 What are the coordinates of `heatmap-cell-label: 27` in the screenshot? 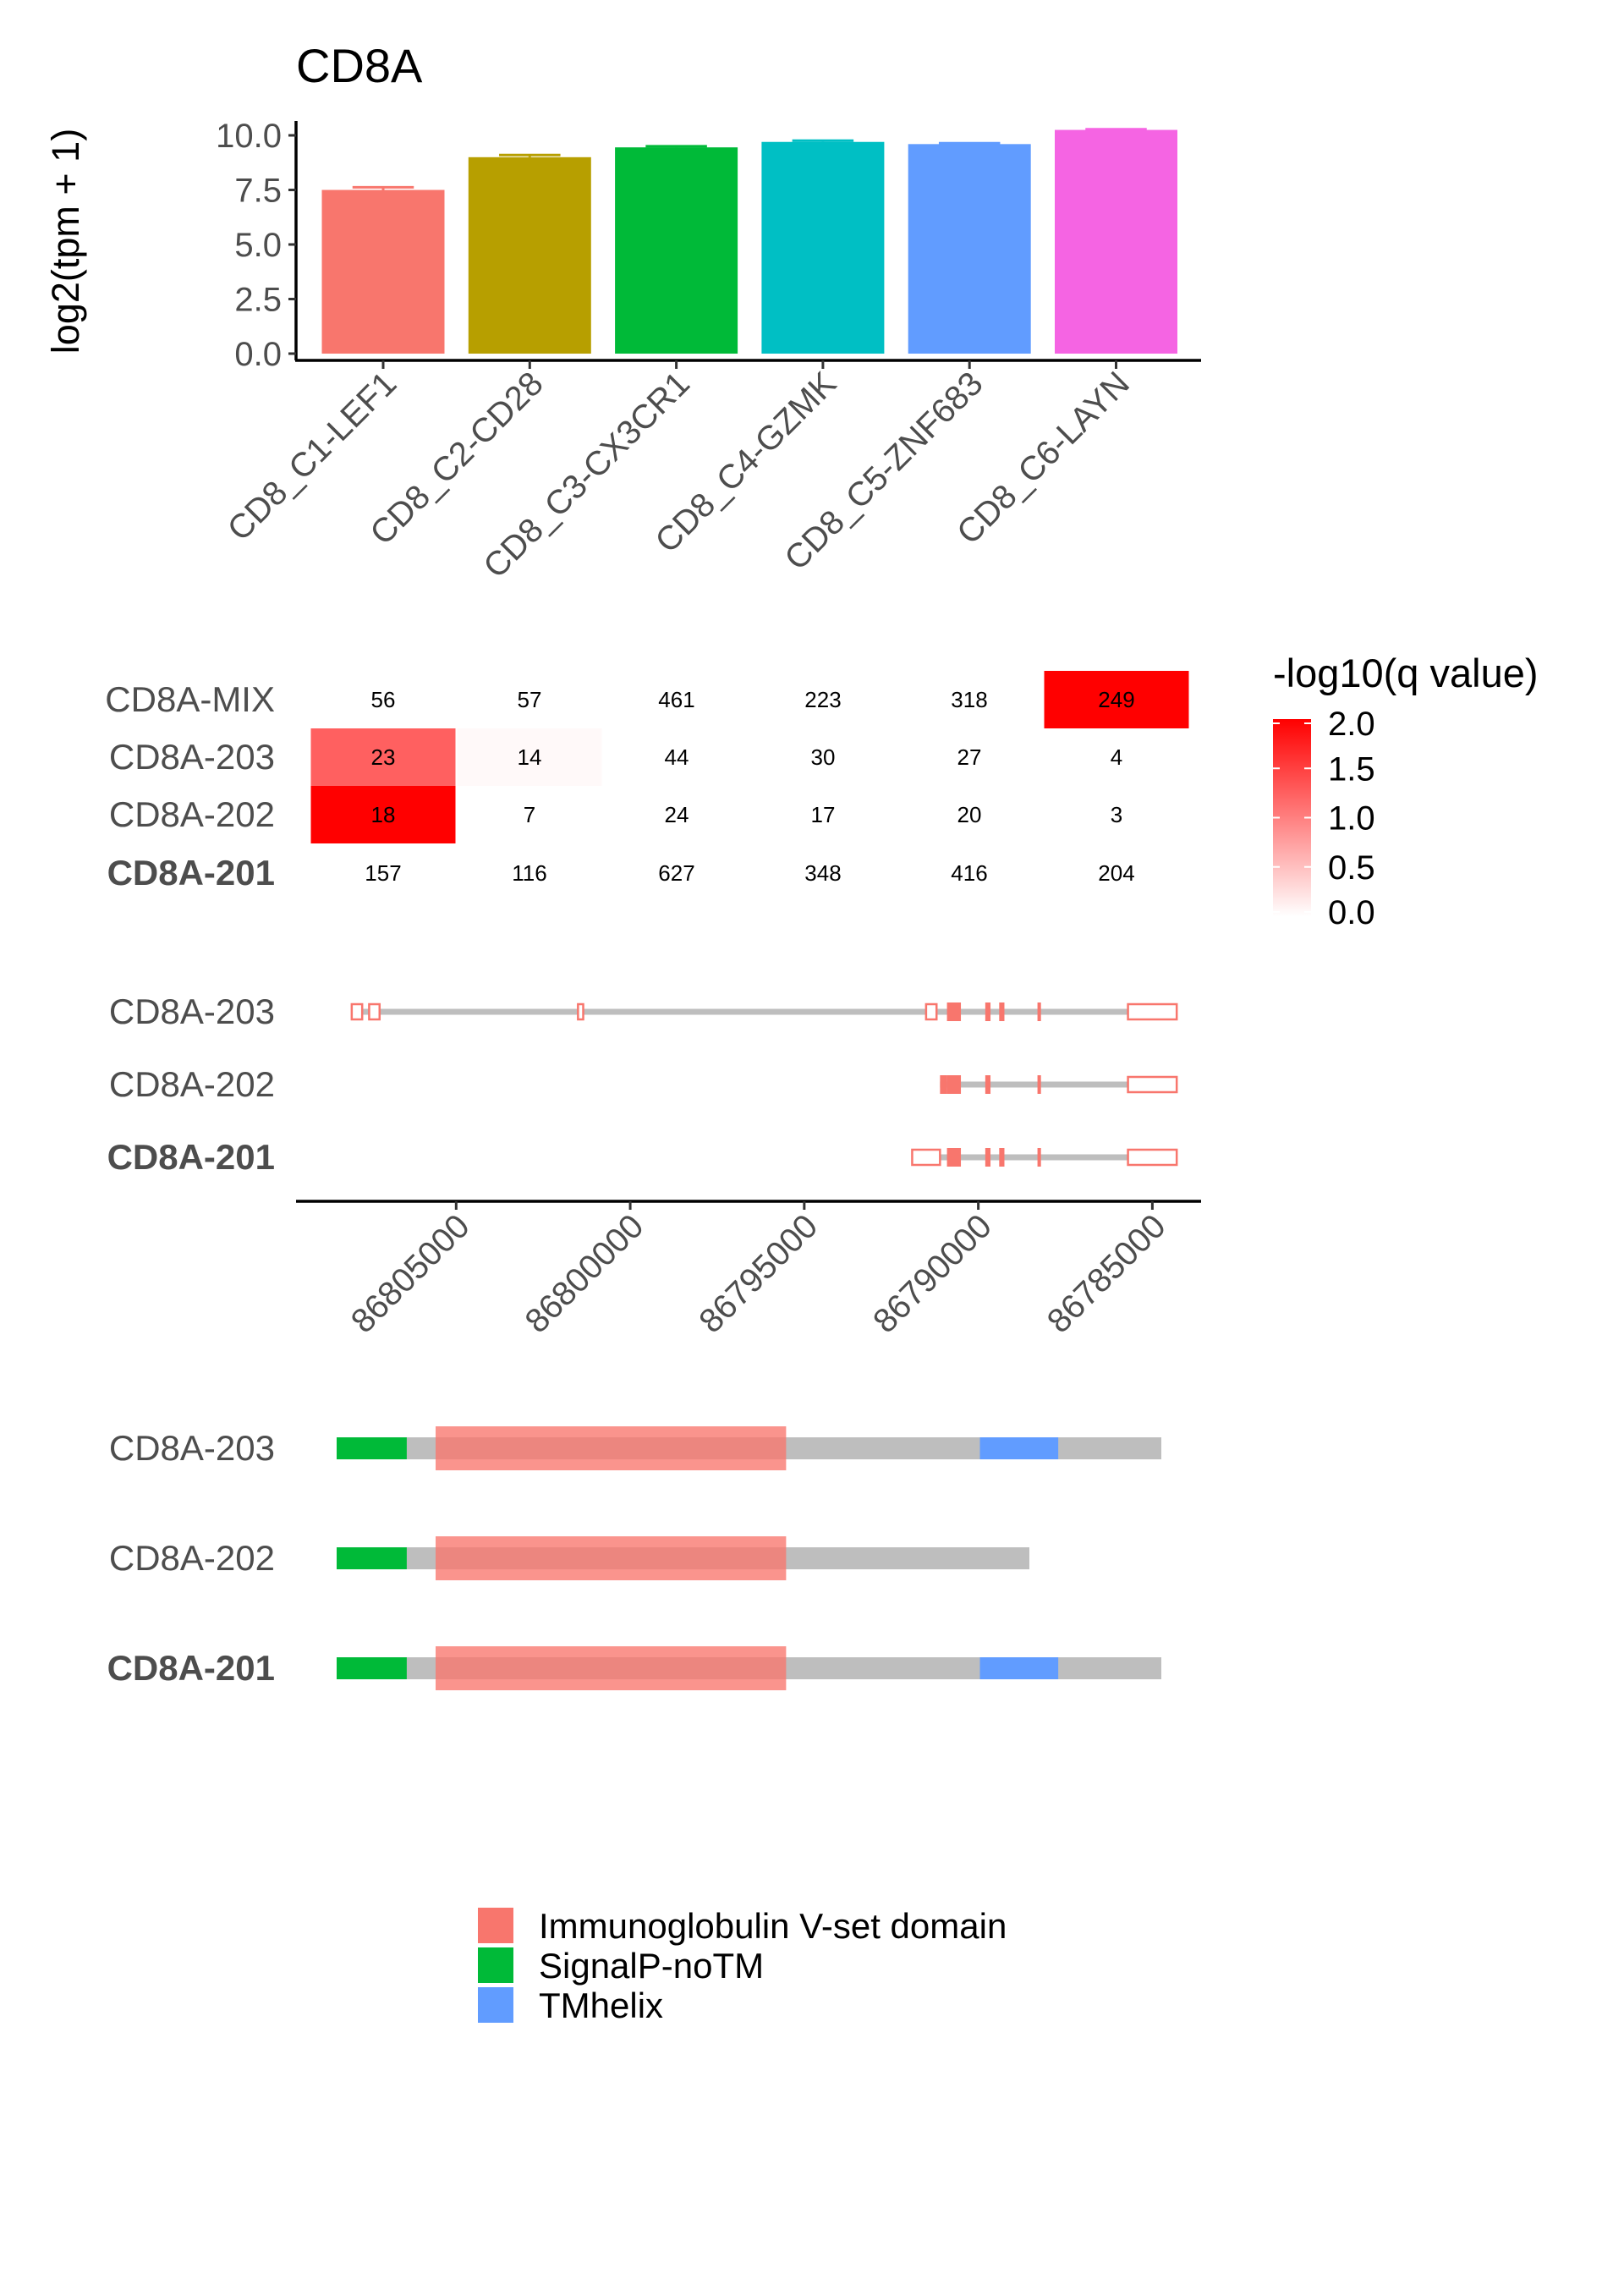 It's located at (969, 757).